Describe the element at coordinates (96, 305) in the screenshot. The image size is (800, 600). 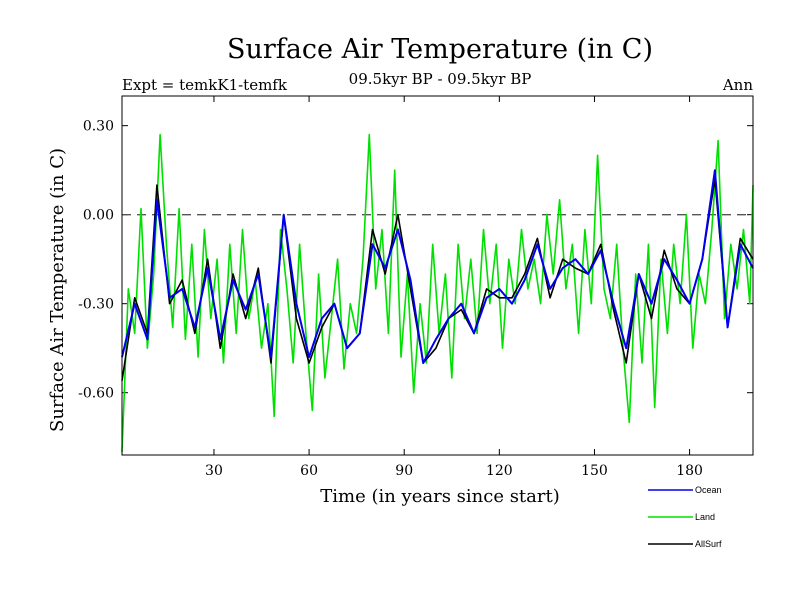
I see `y-tick-label: -0.30` at that location.